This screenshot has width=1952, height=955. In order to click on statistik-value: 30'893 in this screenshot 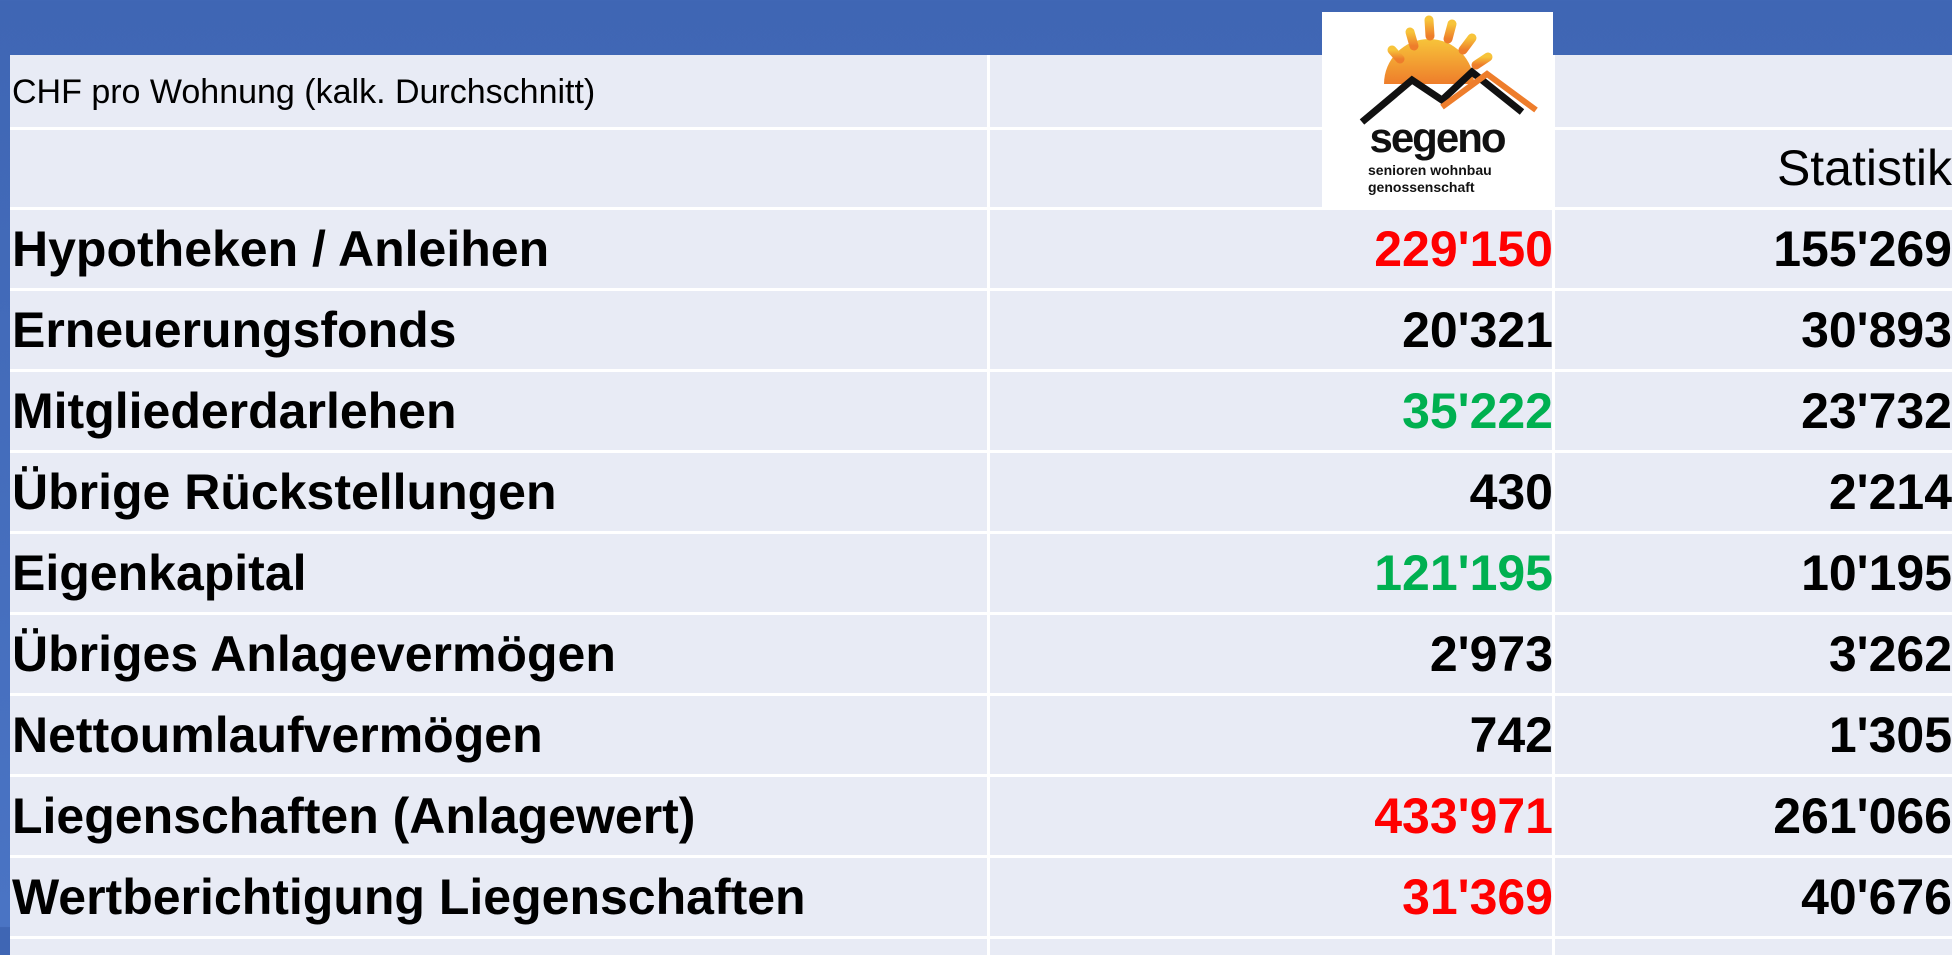, I will do `click(1876, 329)`.